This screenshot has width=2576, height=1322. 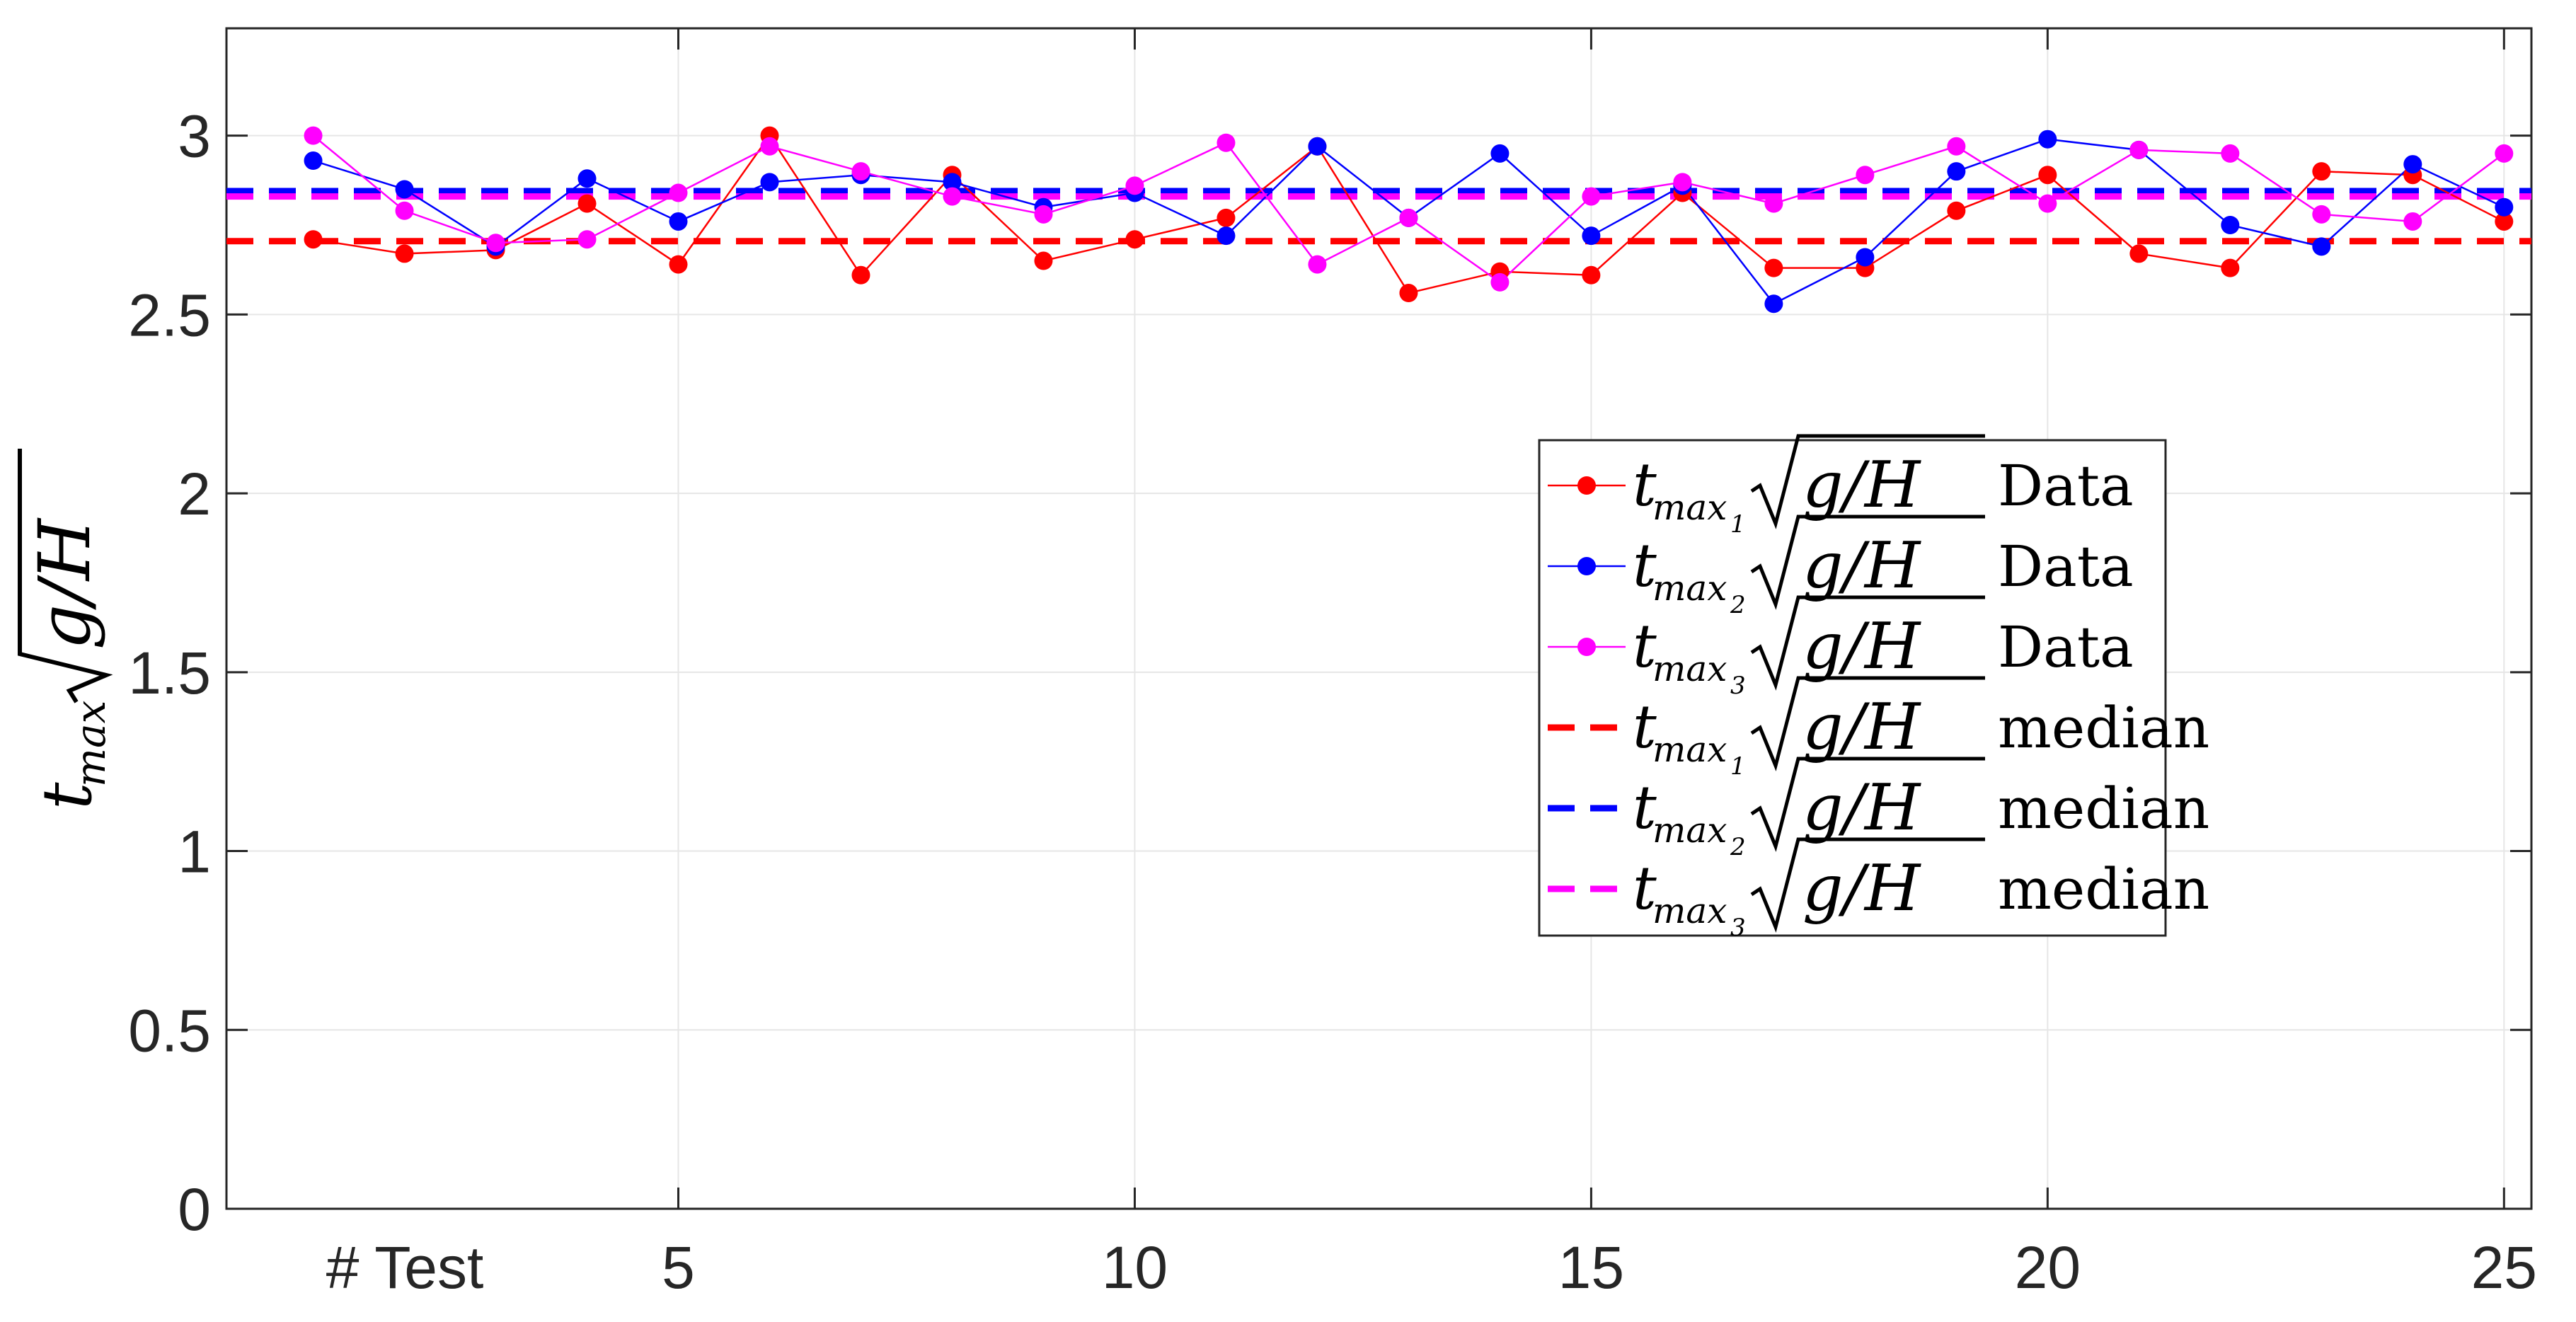 I want to click on x-axis-label: # Test, so click(x=405, y=1267).